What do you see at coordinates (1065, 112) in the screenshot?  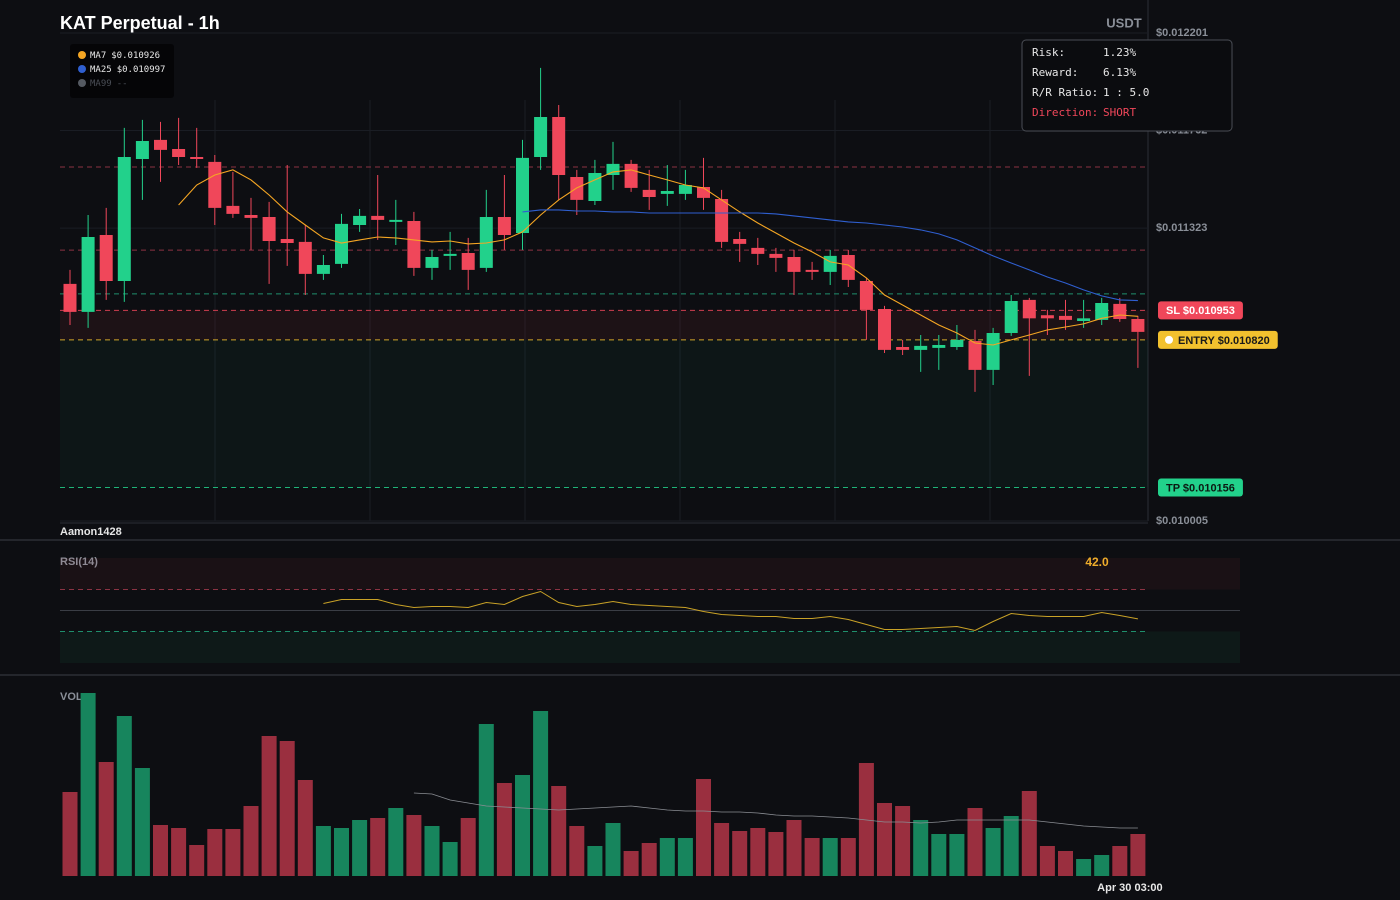 I see `risk-label: Direction:` at bounding box center [1065, 112].